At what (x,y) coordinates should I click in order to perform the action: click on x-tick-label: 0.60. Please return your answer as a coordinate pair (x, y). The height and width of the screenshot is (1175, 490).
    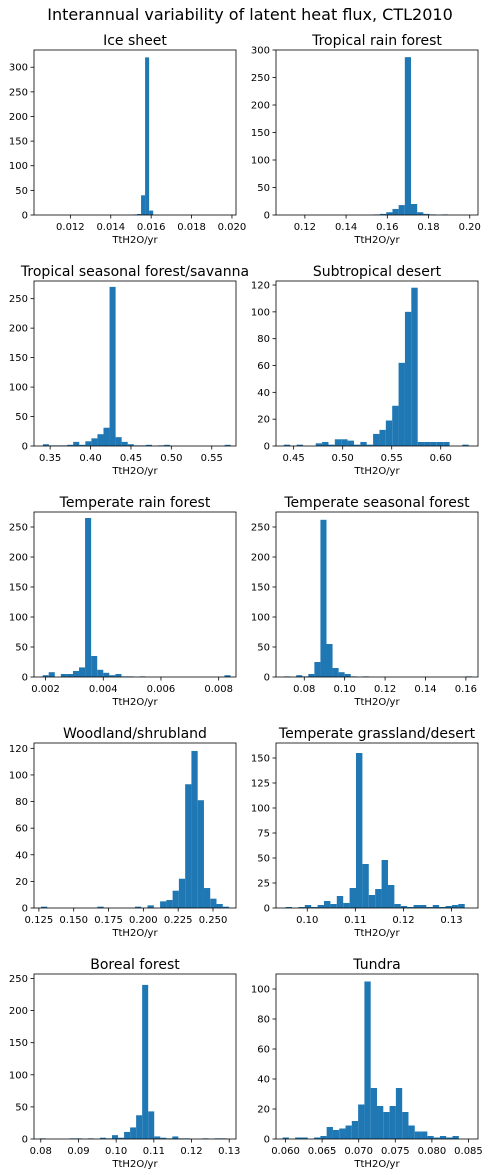
    Looking at the image, I should click on (441, 458).